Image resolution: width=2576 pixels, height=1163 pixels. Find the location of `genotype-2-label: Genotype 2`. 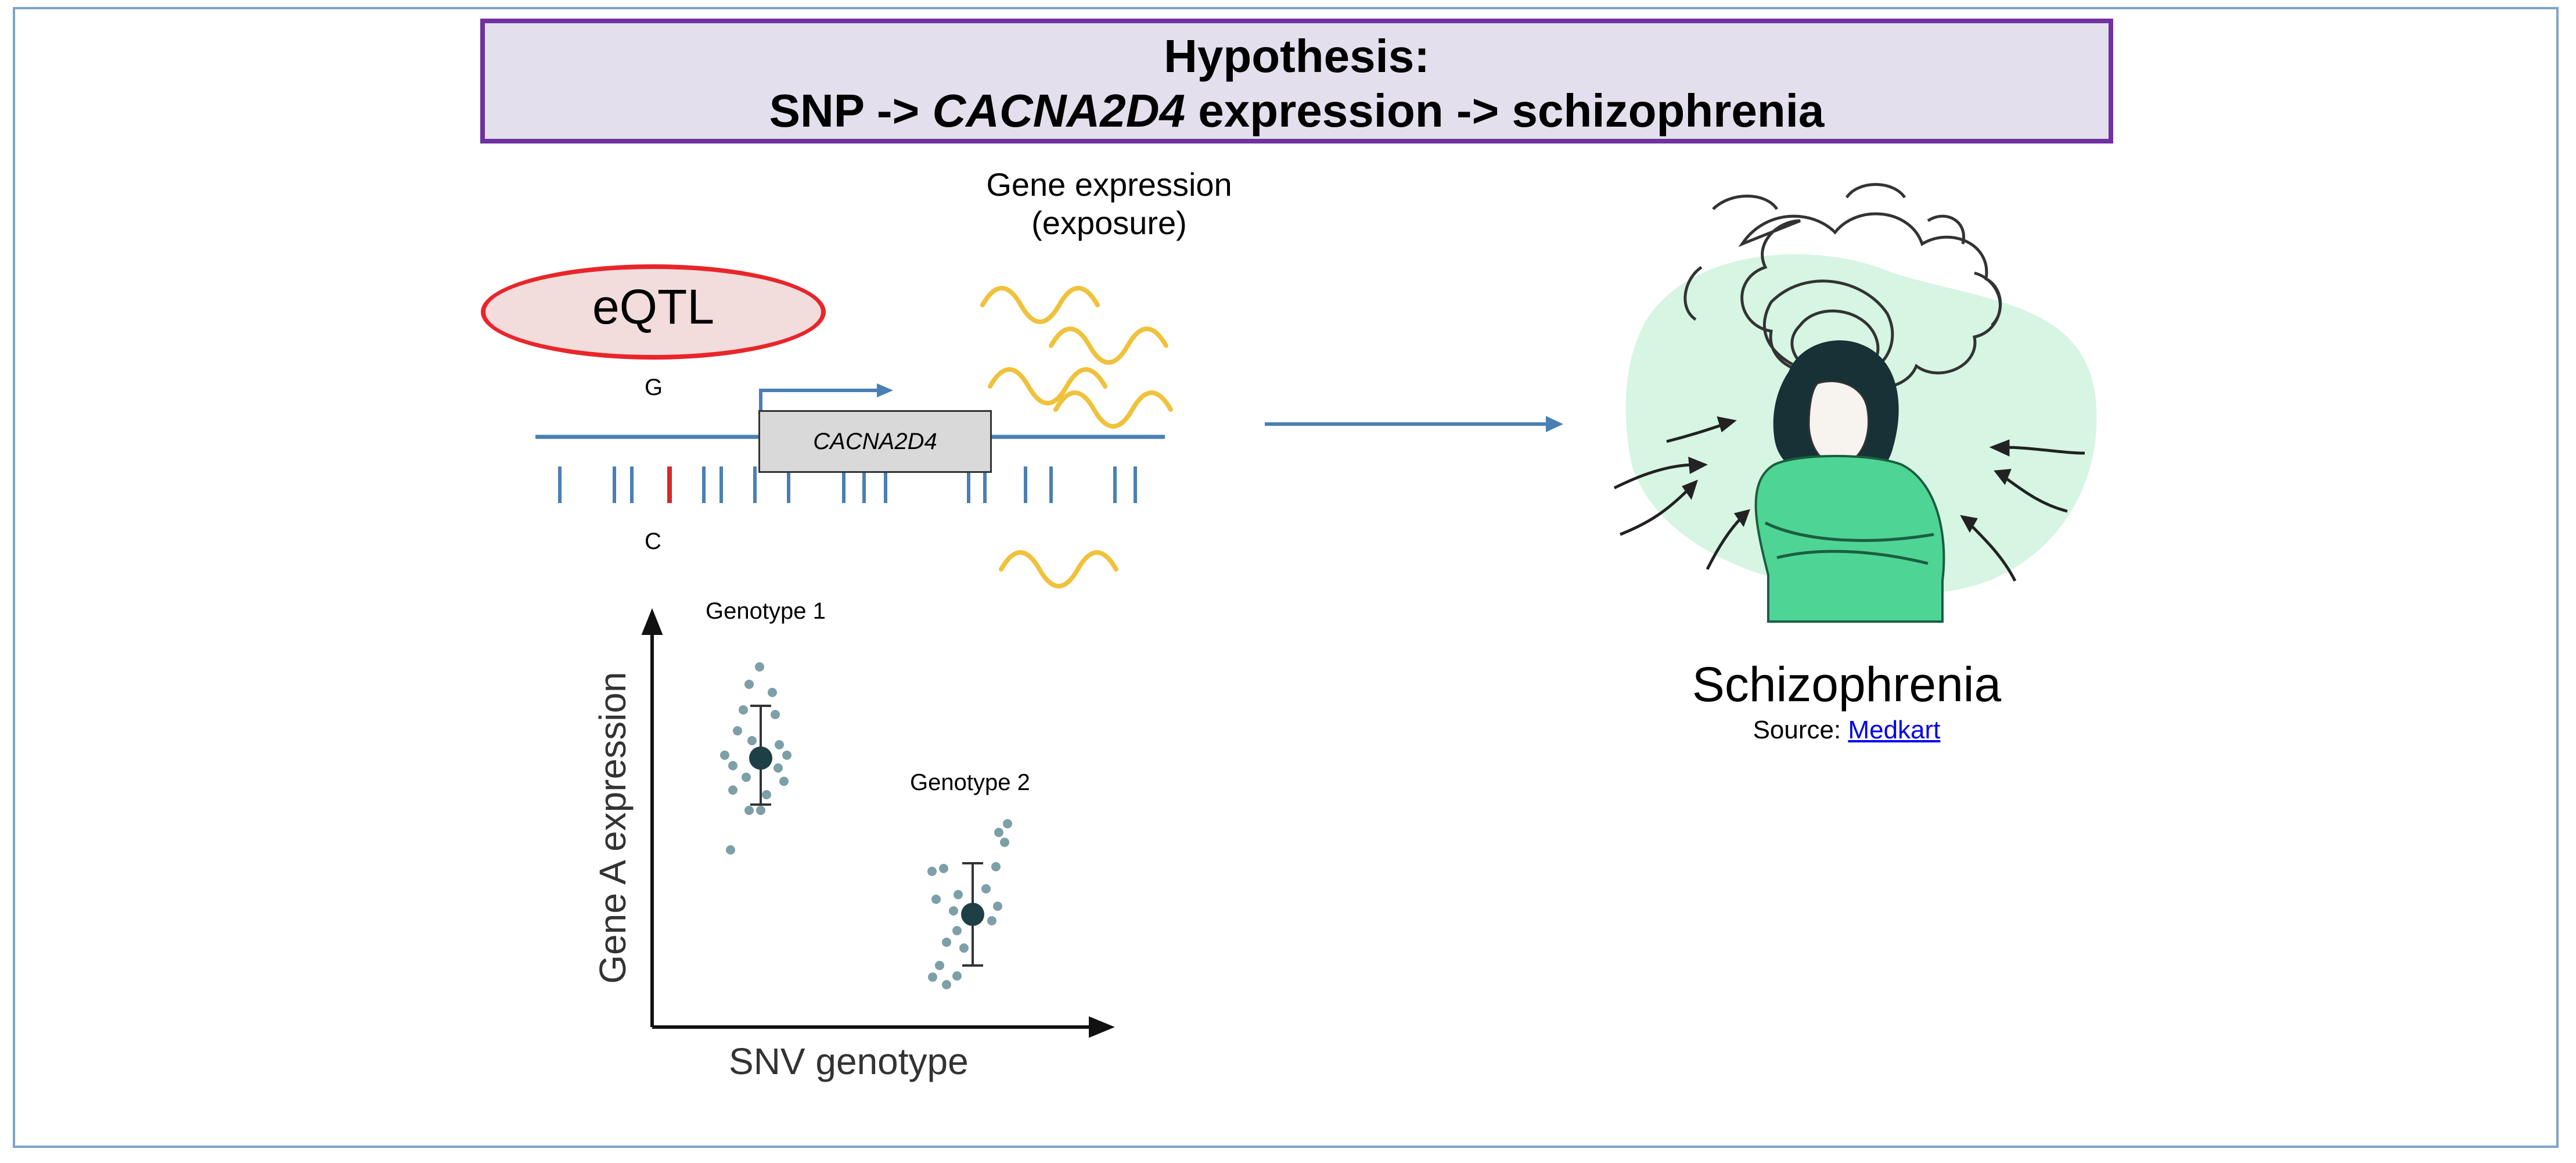

genotype-2-label: Genotype 2 is located at coordinates (970, 783).